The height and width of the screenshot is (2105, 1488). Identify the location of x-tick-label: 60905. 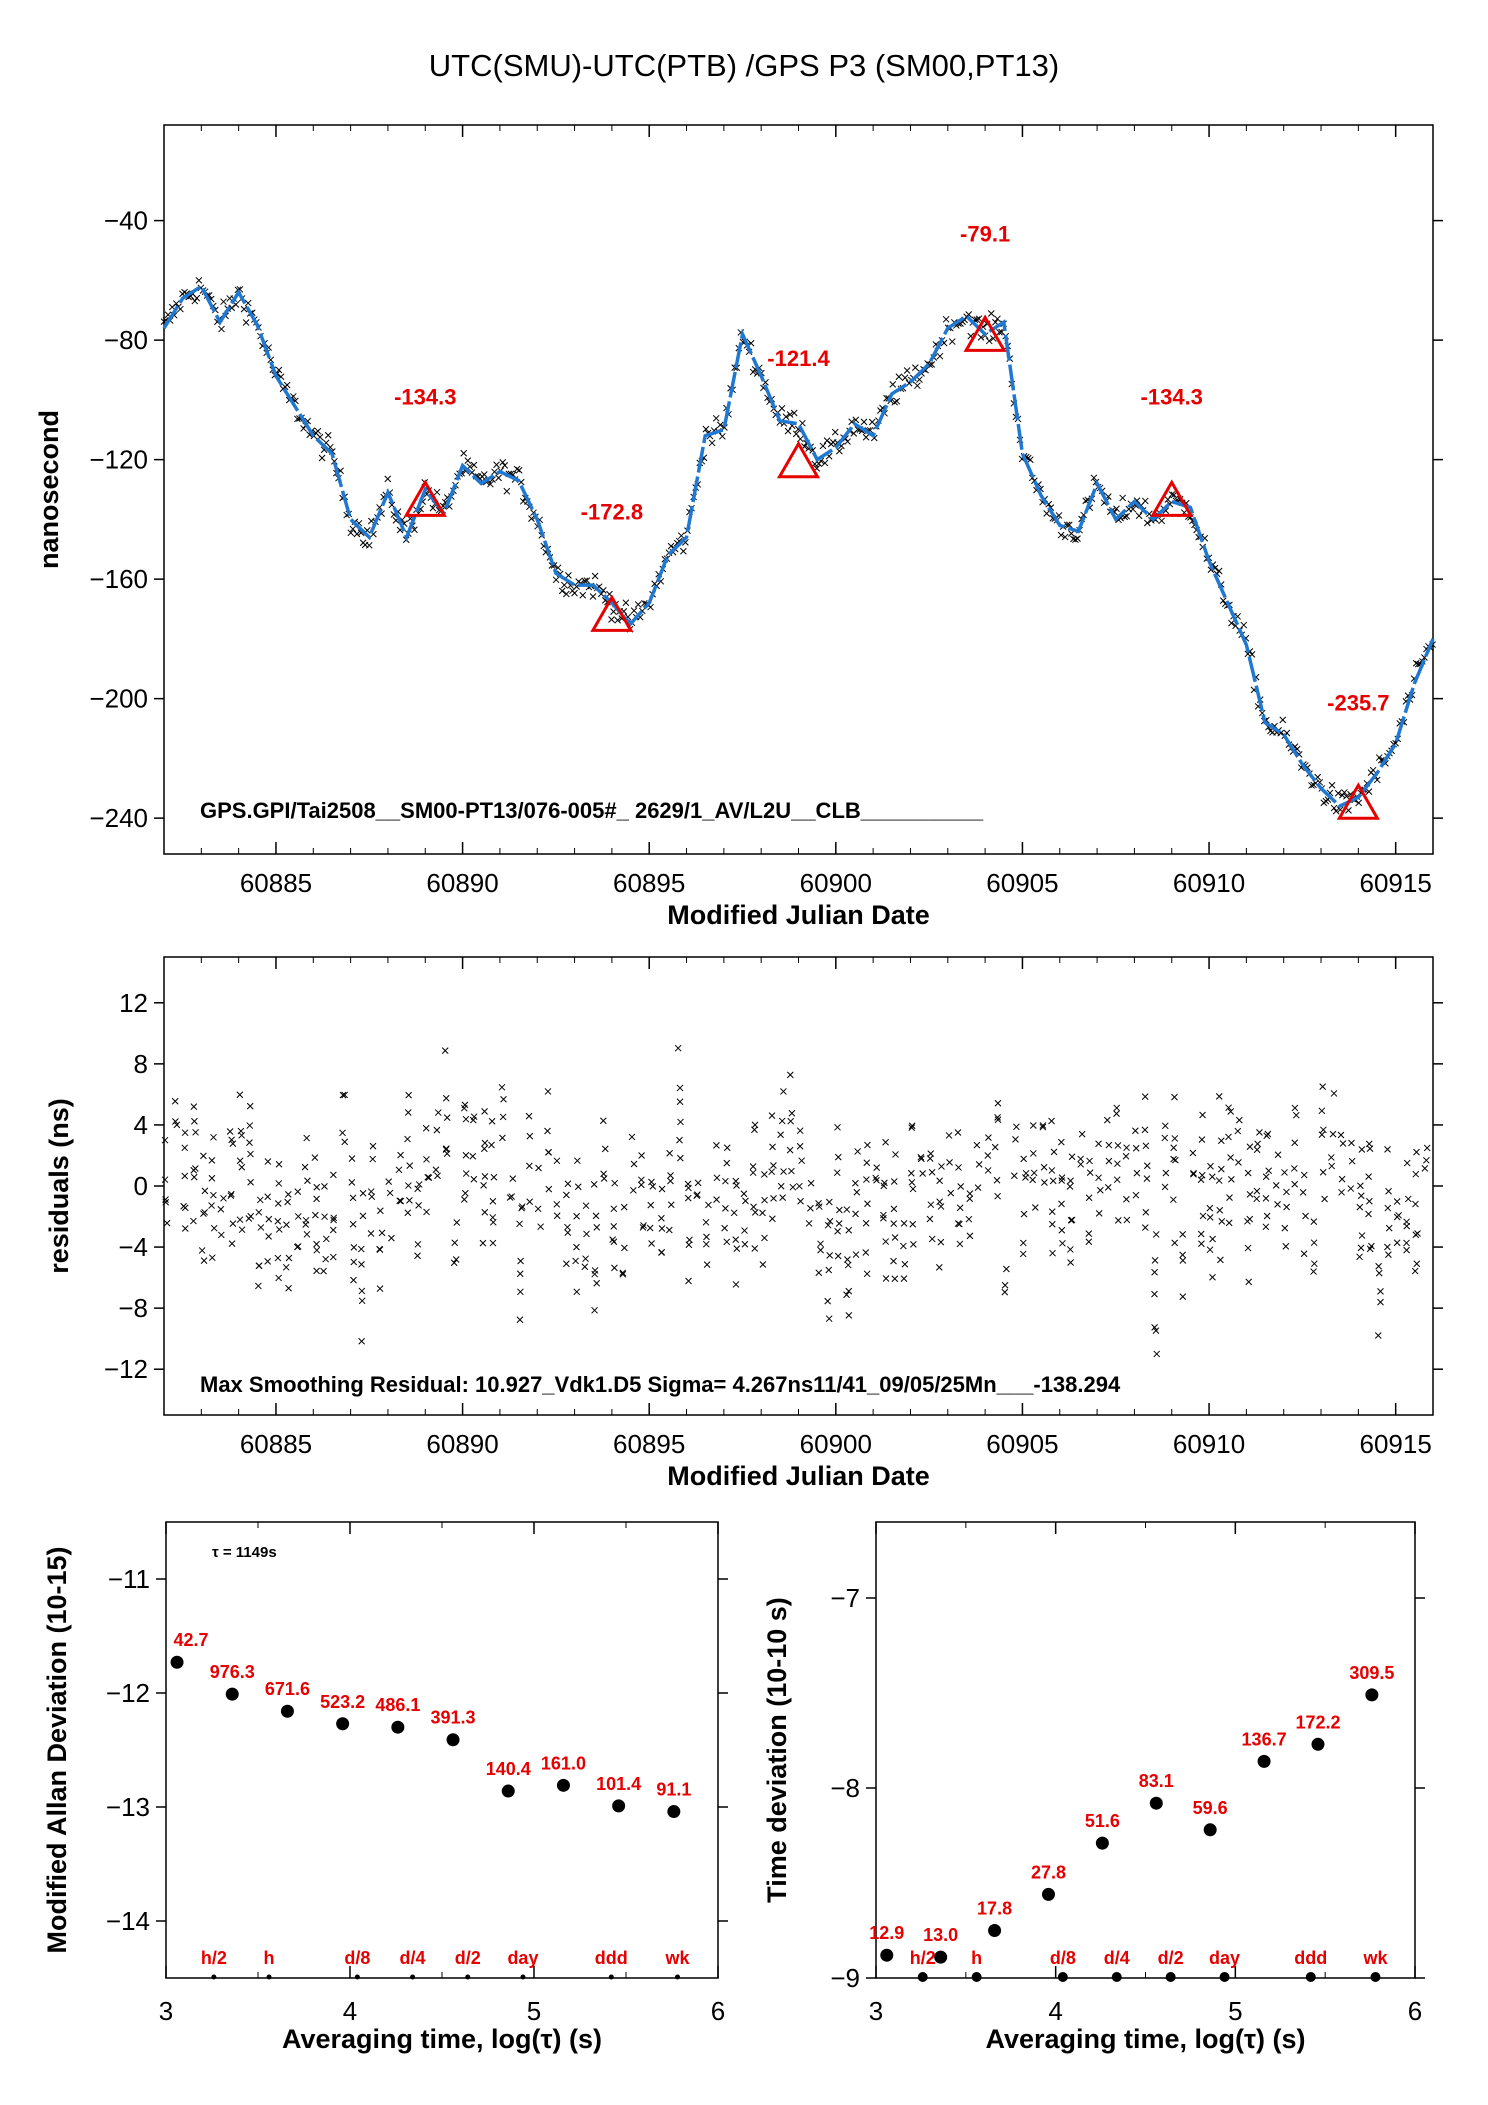
(1022, 883).